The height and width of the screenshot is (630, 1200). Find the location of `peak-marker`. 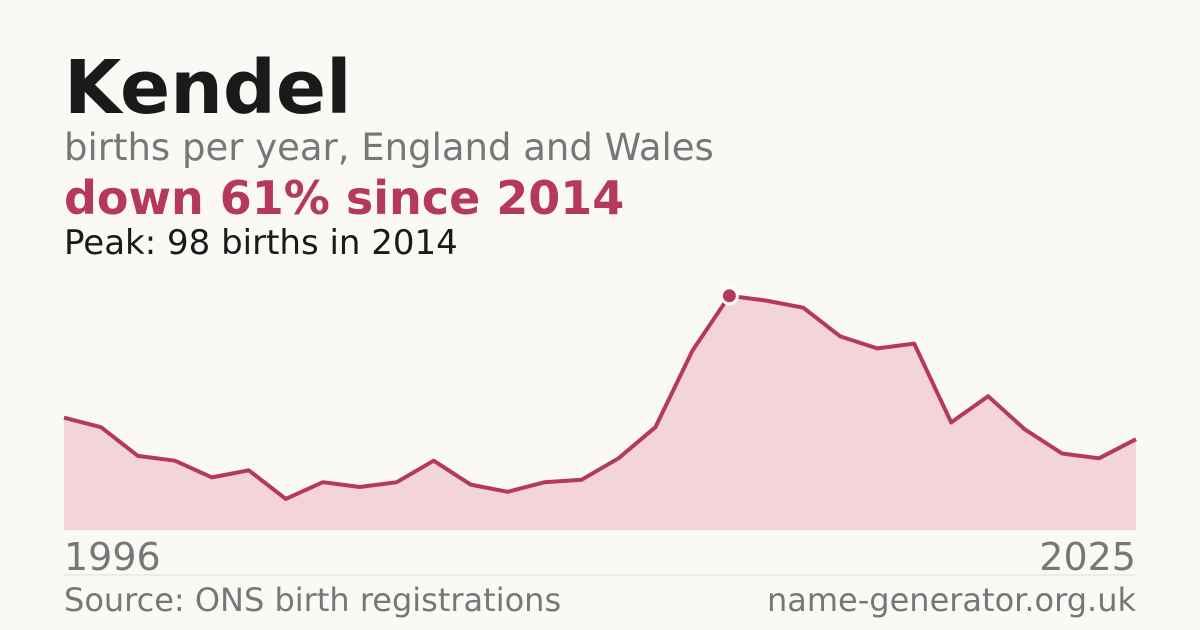

peak-marker is located at coordinates (729, 296).